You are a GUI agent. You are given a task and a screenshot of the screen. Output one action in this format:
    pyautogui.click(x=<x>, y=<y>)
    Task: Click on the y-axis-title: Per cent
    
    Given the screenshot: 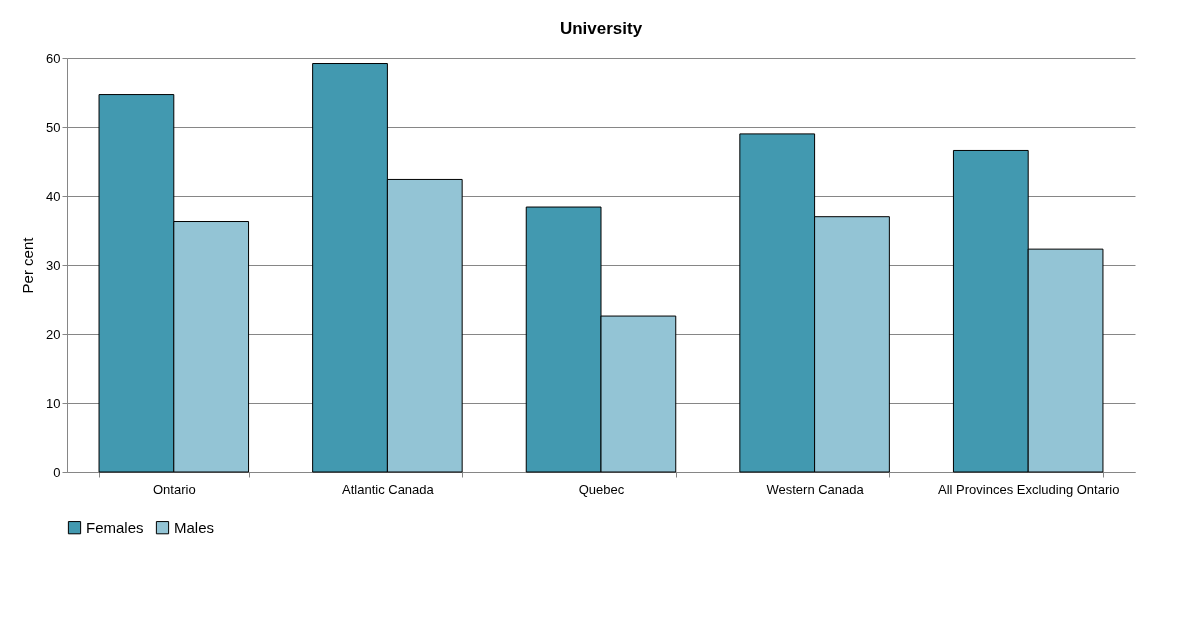 What is the action you would take?
    pyautogui.click(x=28, y=265)
    